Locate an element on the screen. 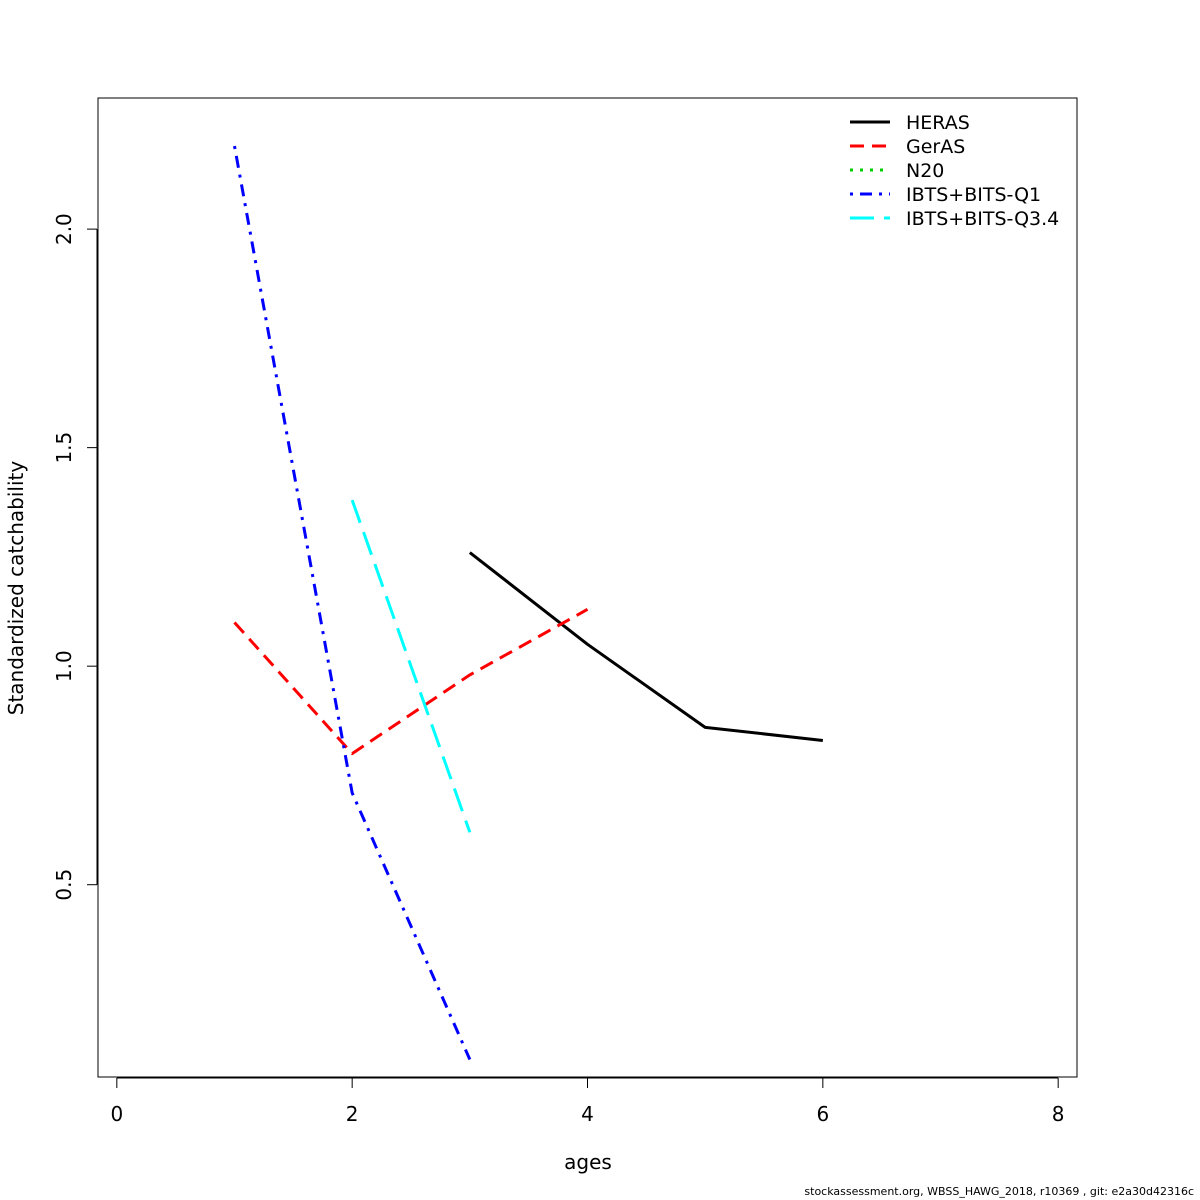  x-axis: 0 2 4 6 8 is located at coordinates (587, 1101).